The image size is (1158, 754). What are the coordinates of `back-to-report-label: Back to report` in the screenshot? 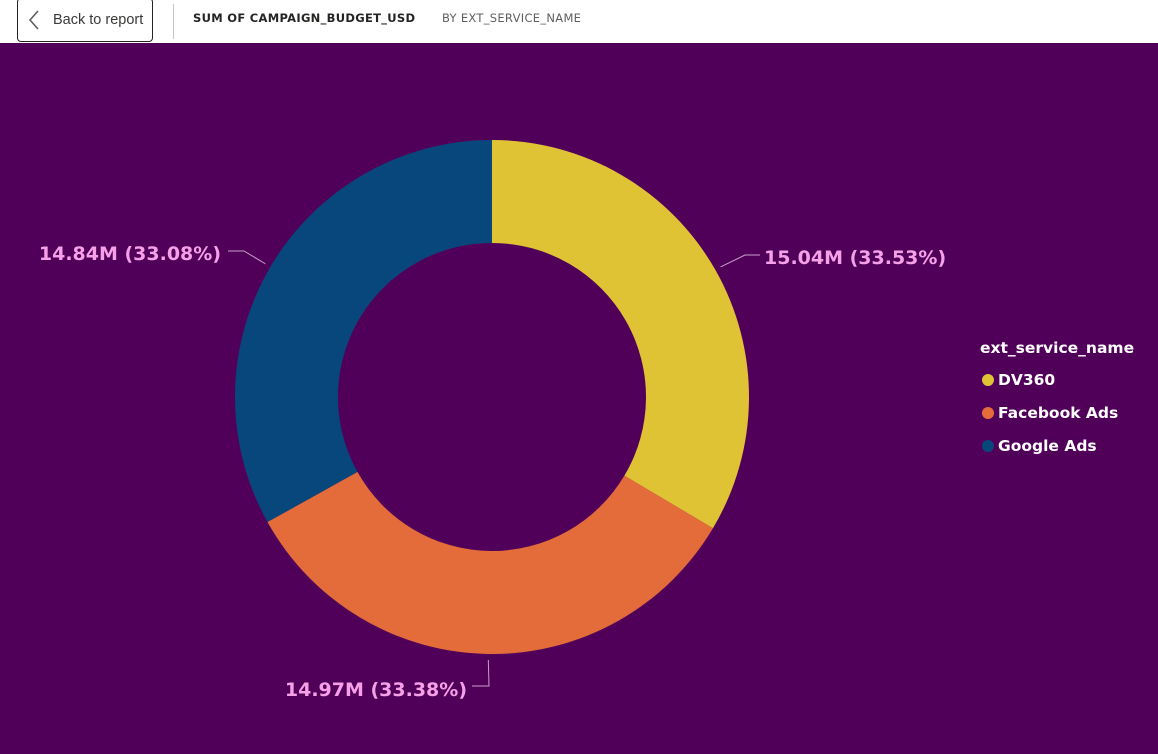 It's located at (98, 20).